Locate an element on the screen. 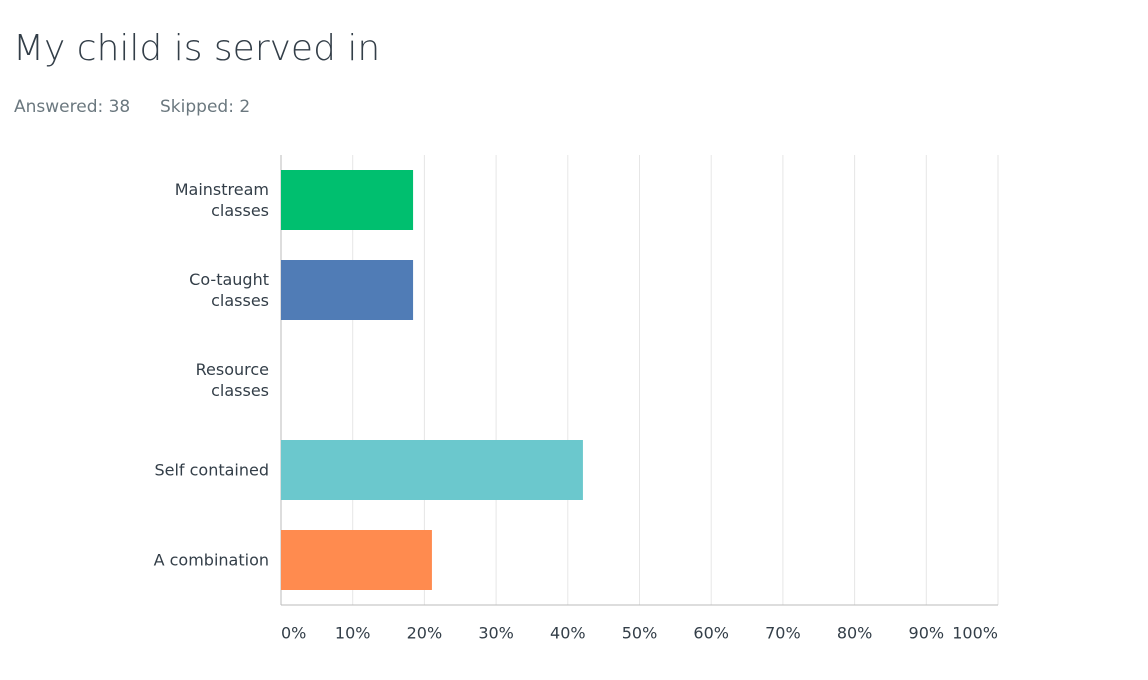 Image resolution: width=1148 pixels, height=680 pixels. answered-count: Answered: 38 is located at coordinates (72, 107).